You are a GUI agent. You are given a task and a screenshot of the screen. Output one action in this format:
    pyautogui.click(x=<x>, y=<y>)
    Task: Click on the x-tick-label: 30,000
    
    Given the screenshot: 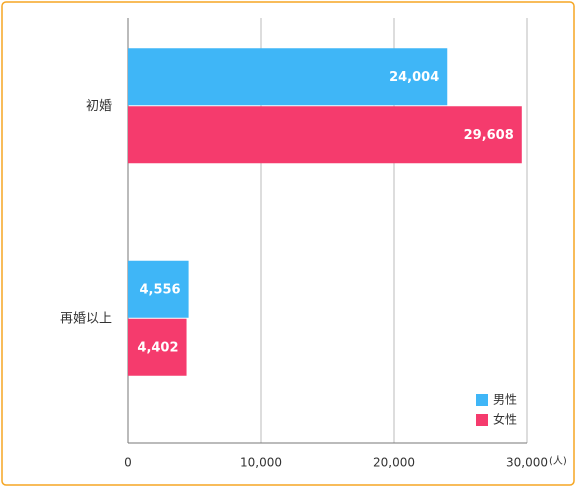 What is the action you would take?
    pyautogui.click(x=527, y=463)
    